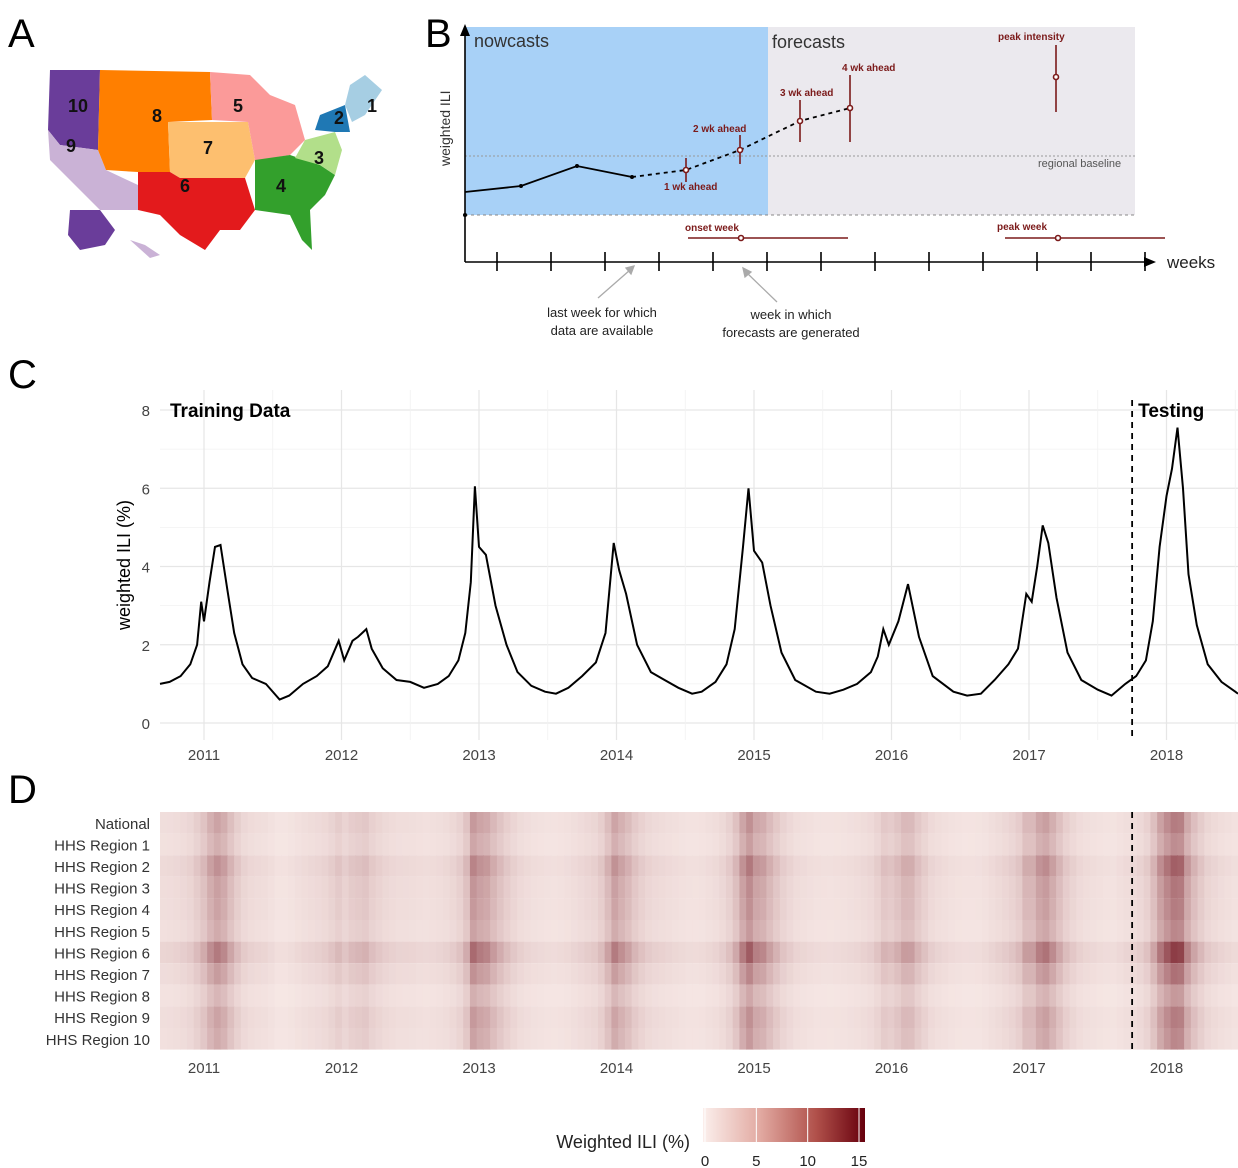  Describe the element at coordinates (341, 1068) in the screenshot. I see `heatmap-x-tick-label: 2012` at that location.